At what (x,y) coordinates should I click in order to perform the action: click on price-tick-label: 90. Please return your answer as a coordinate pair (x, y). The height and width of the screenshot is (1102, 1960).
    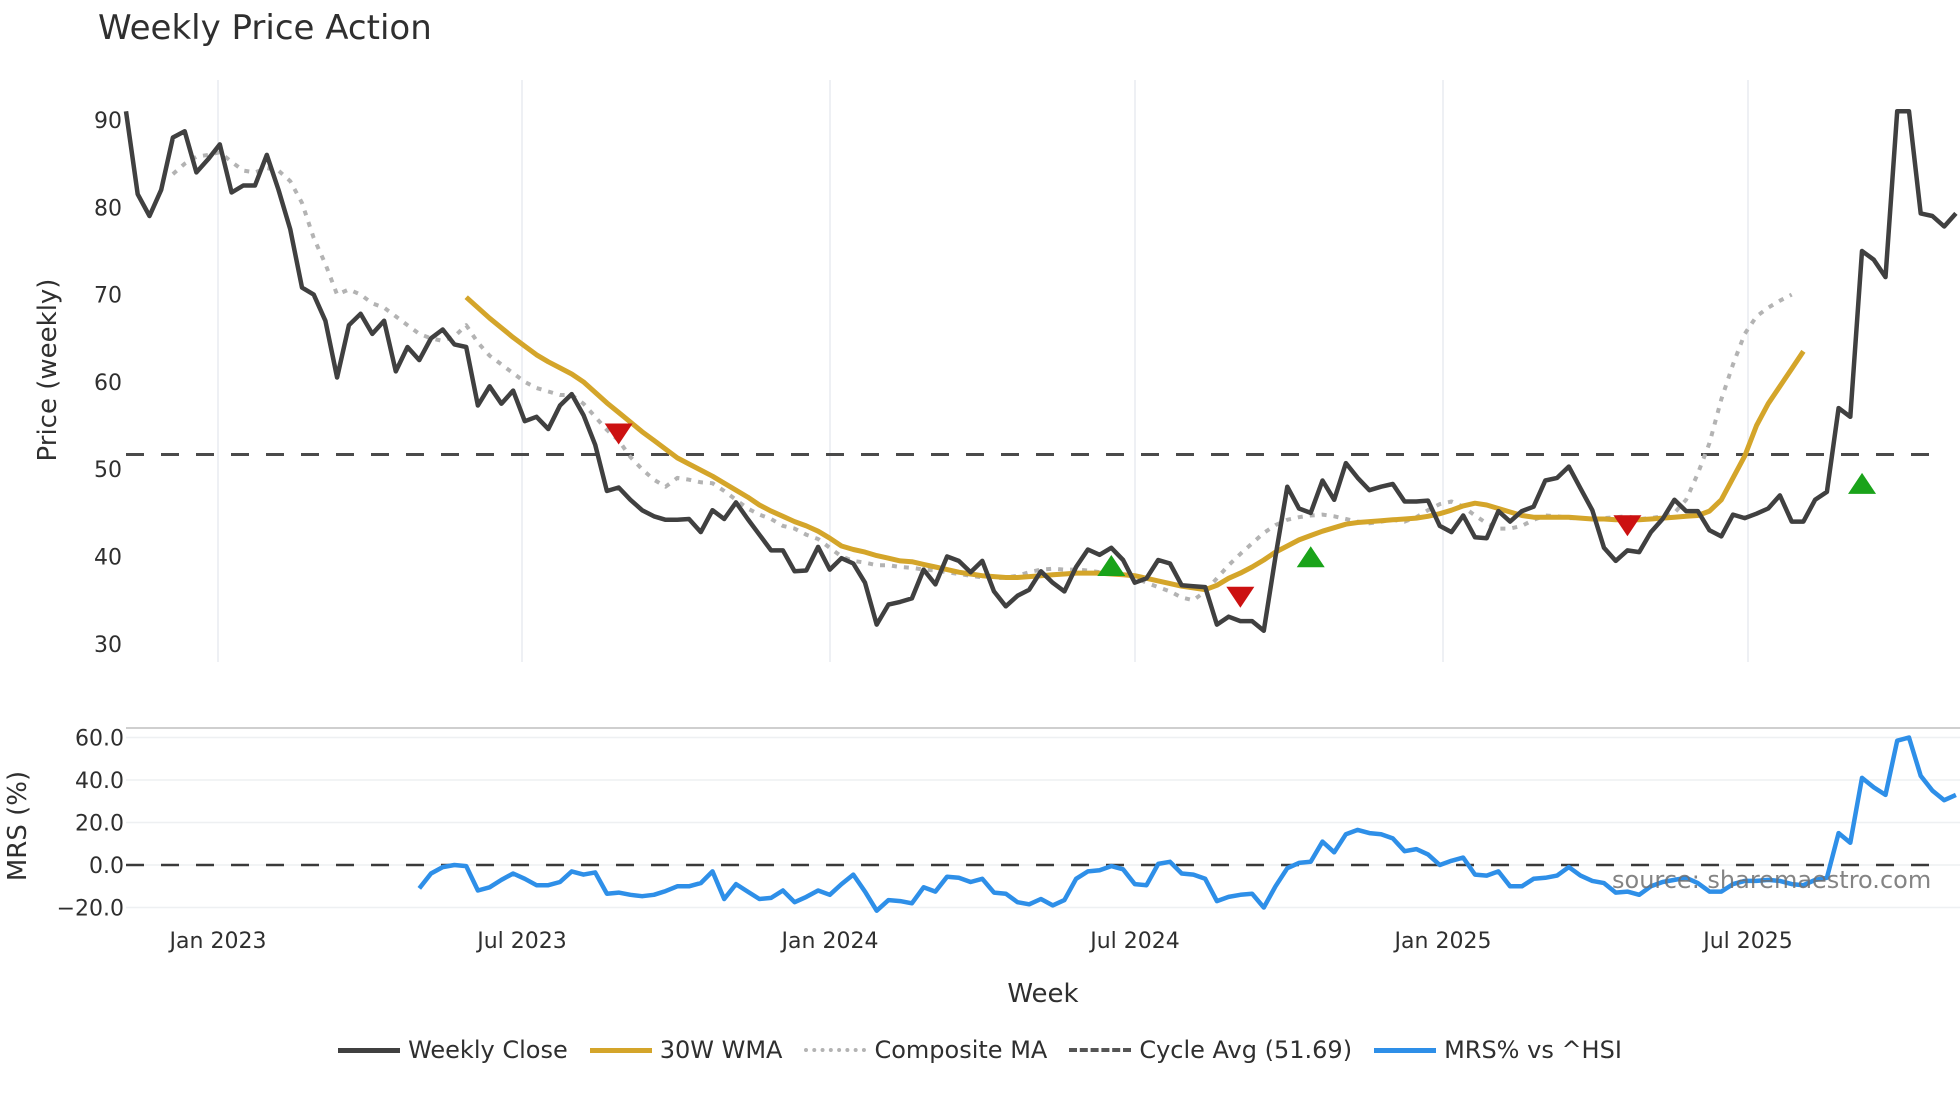
    Looking at the image, I should click on (108, 121).